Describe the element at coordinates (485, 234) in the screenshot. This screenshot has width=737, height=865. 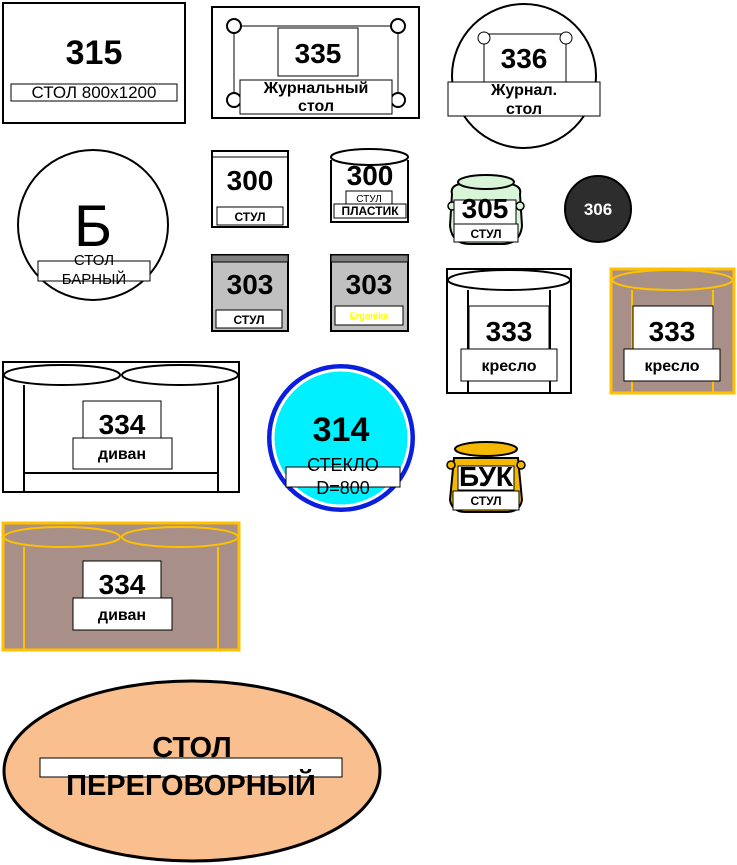
I see `chair-305-label: СТУЛ` at that location.